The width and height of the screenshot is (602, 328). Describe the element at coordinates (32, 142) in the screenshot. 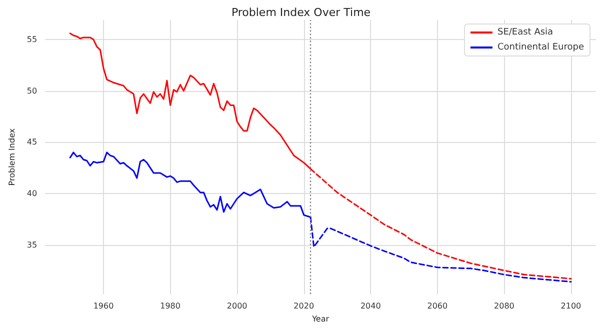

I see `y-tick-label: 45` at that location.